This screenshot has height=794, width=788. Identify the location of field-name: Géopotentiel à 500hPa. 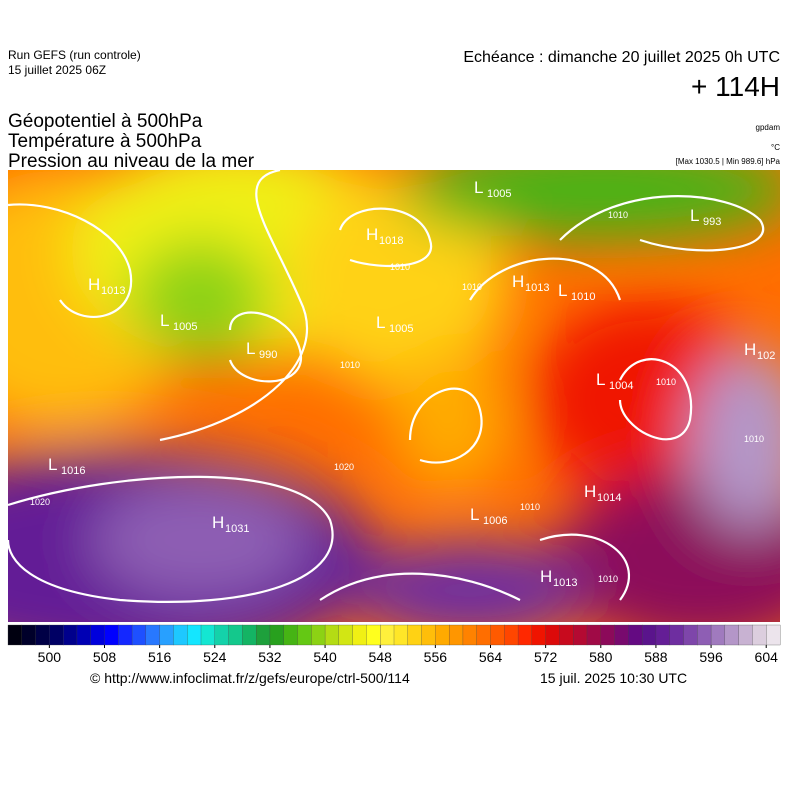
(105, 121).